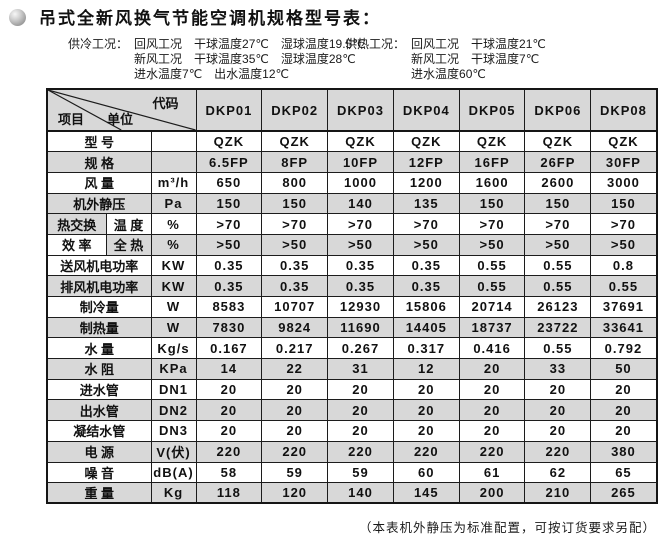 Image resolution: width=661 pixels, height=545 pixels. I want to click on cell-value: 26FP, so click(558, 162).